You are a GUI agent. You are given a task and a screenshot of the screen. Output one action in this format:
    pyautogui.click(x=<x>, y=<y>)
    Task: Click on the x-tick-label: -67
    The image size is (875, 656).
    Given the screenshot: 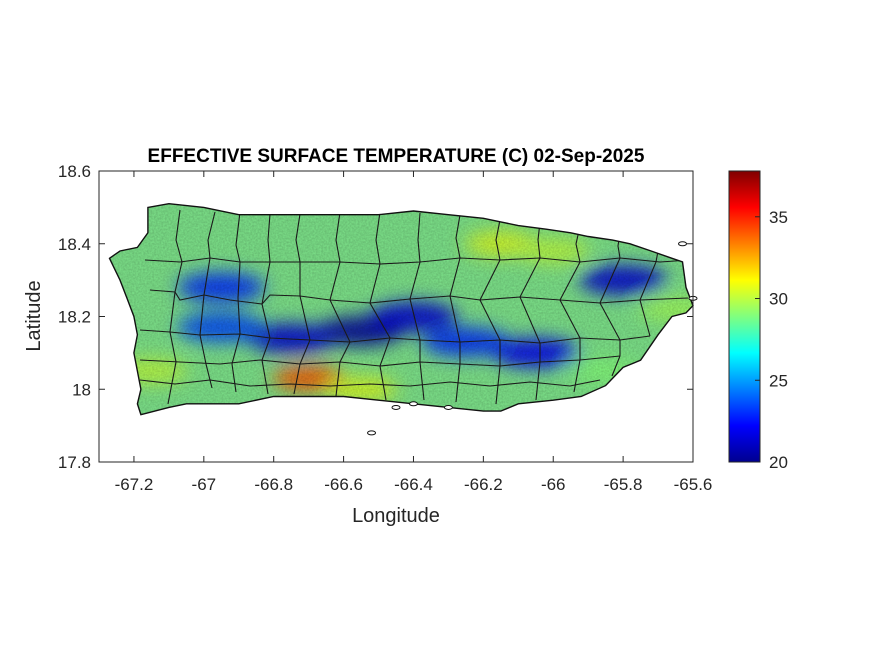 What is the action you would take?
    pyautogui.click(x=204, y=484)
    